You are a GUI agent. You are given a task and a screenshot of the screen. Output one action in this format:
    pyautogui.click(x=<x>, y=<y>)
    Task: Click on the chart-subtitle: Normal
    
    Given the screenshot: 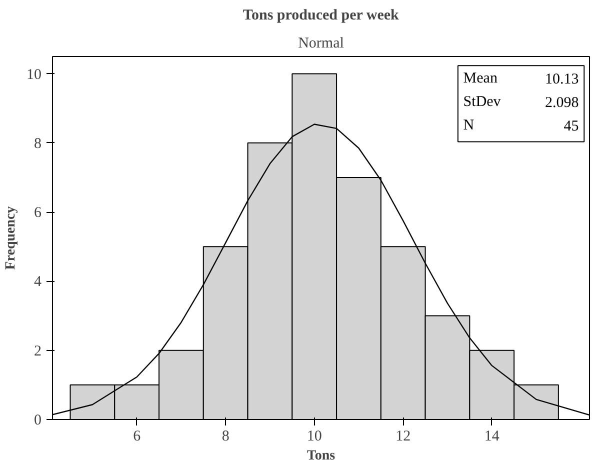 What is the action you would take?
    pyautogui.click(x=321, y=44)
    